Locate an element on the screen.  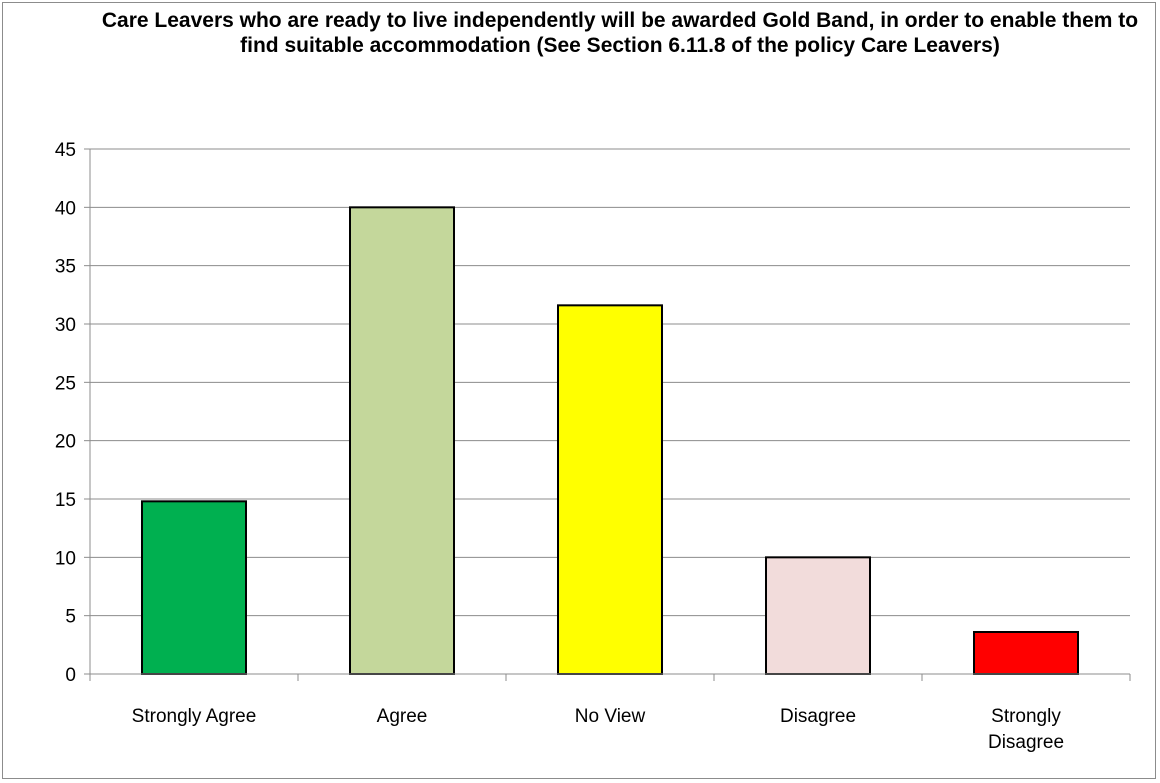
y-tick-label: 40 is located at coordinates (65, 208).